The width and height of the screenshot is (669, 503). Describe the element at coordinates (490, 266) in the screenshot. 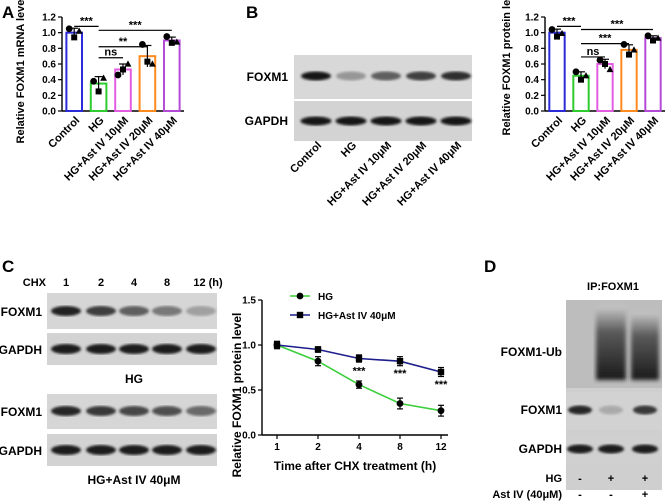

I see `panel-label-d: D` at that location.